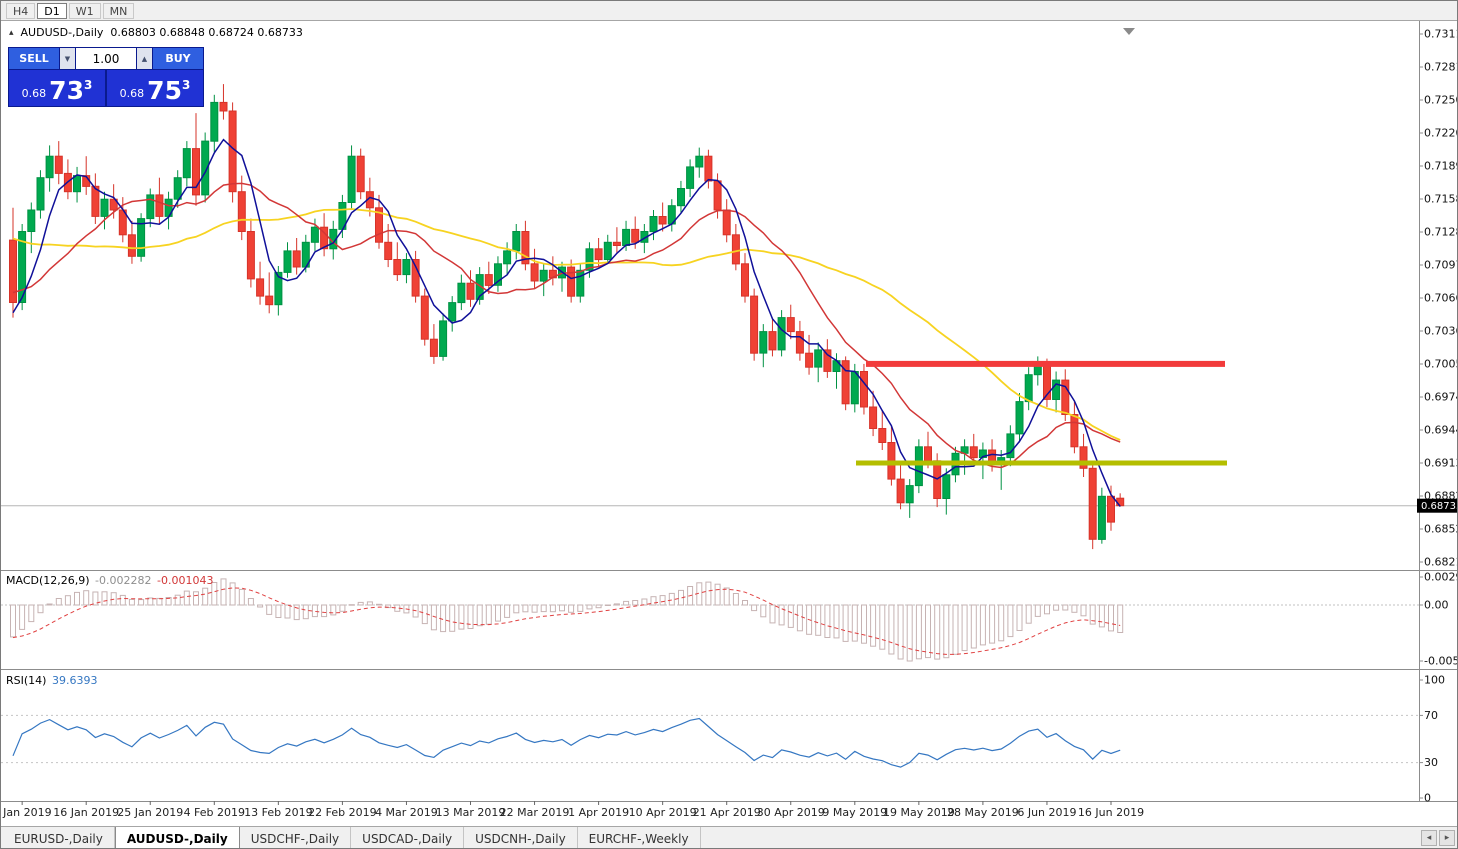 The height and width of the screenshot is (849, 1458). I want to click on sell-button: SELL, so click(34, 58).